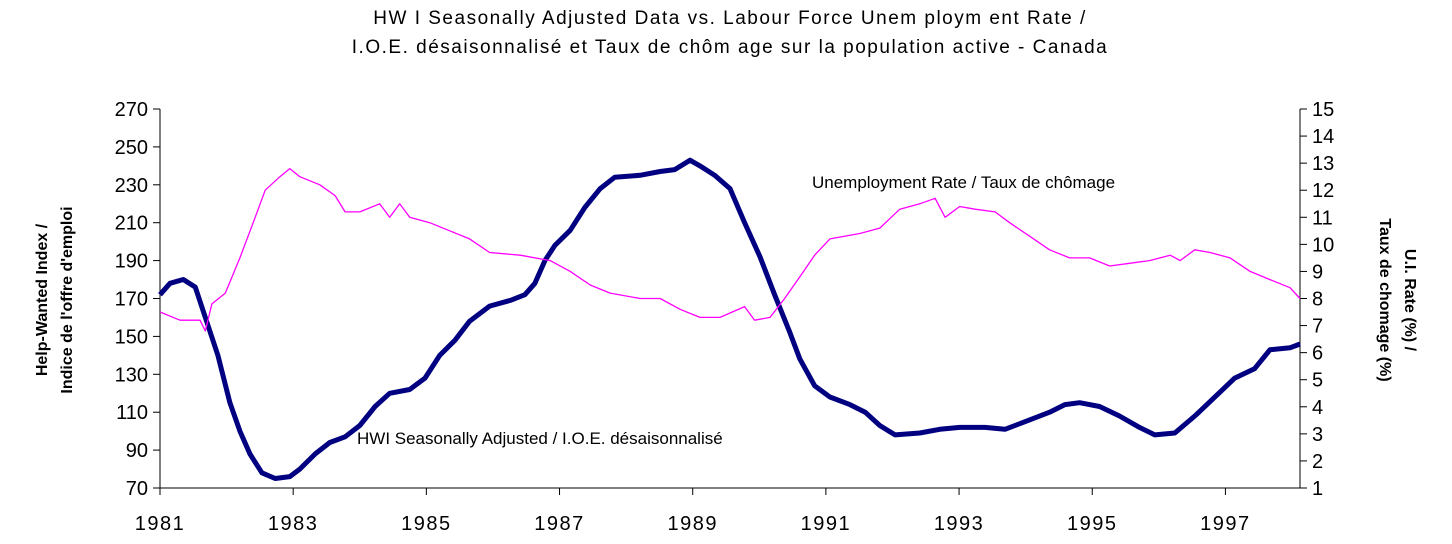 This screenshot has width=1452, height=544. What do you see at coordinates (1317, 435) in the screenshot?
I see `y2-tick-label: 3` at bounding box center [1317, 435].